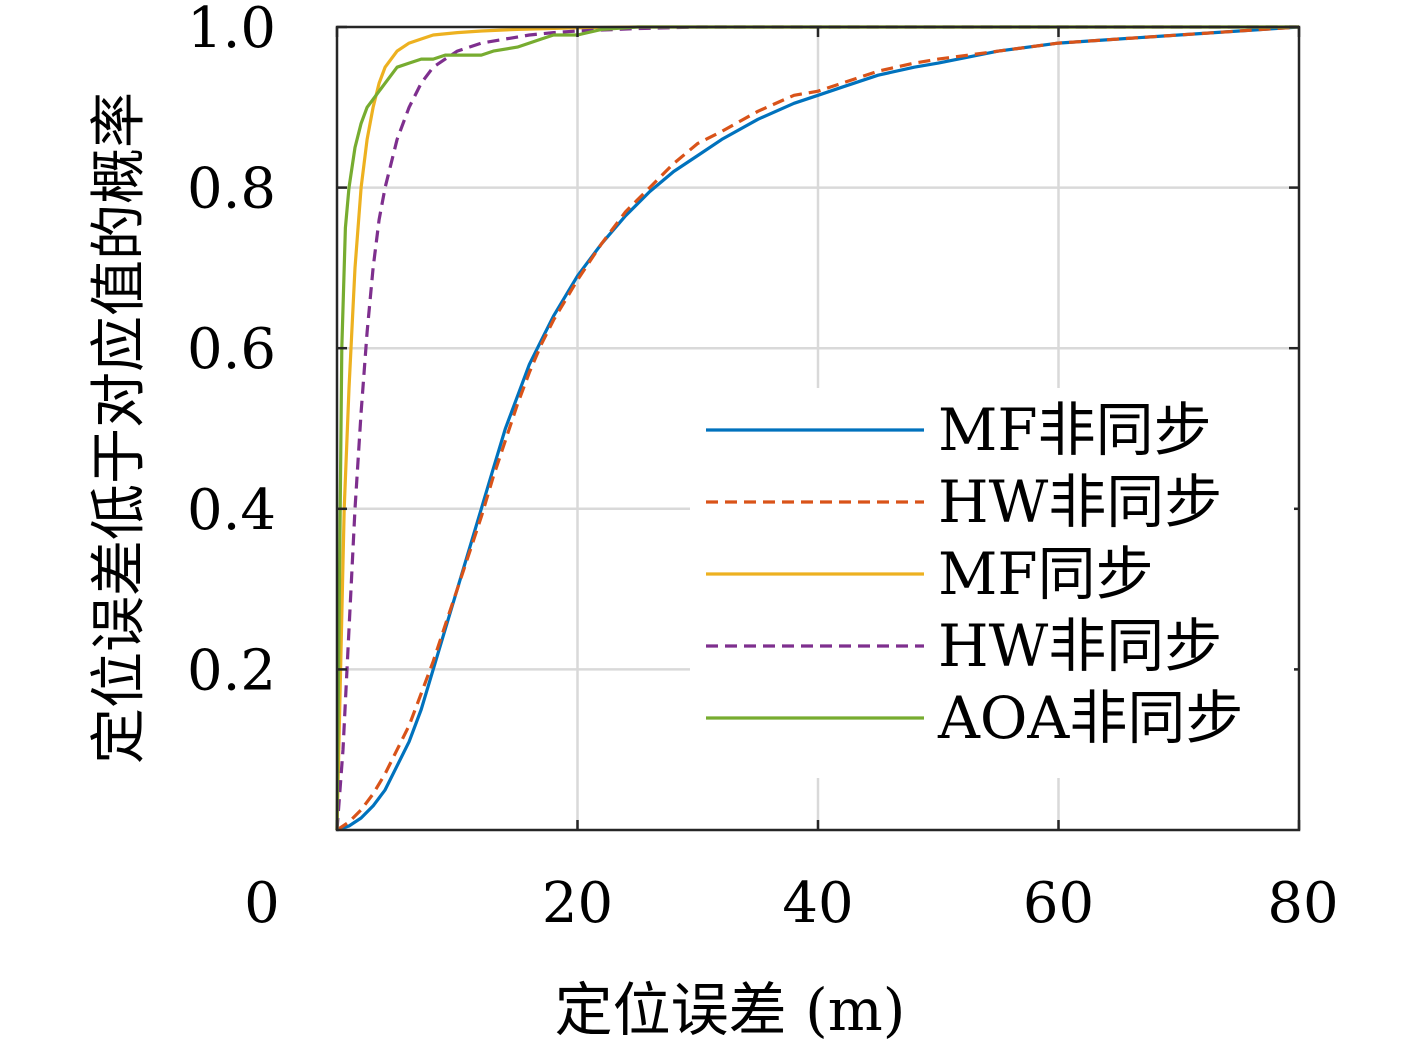 The image size is (1417, 1047). What do you see at coordinates (231, 30) in the screenshot?
I see `y-tick-label: 1.0` at bounding box center [231, 30].